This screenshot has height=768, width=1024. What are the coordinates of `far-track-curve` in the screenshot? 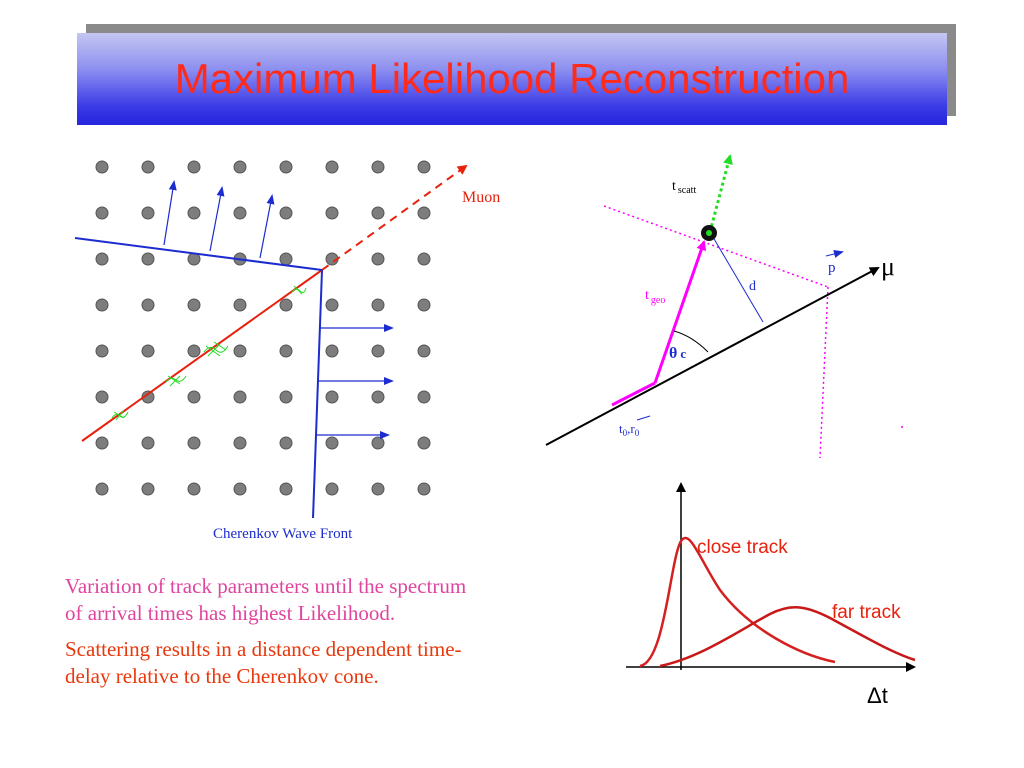 It's located at (787, 637).